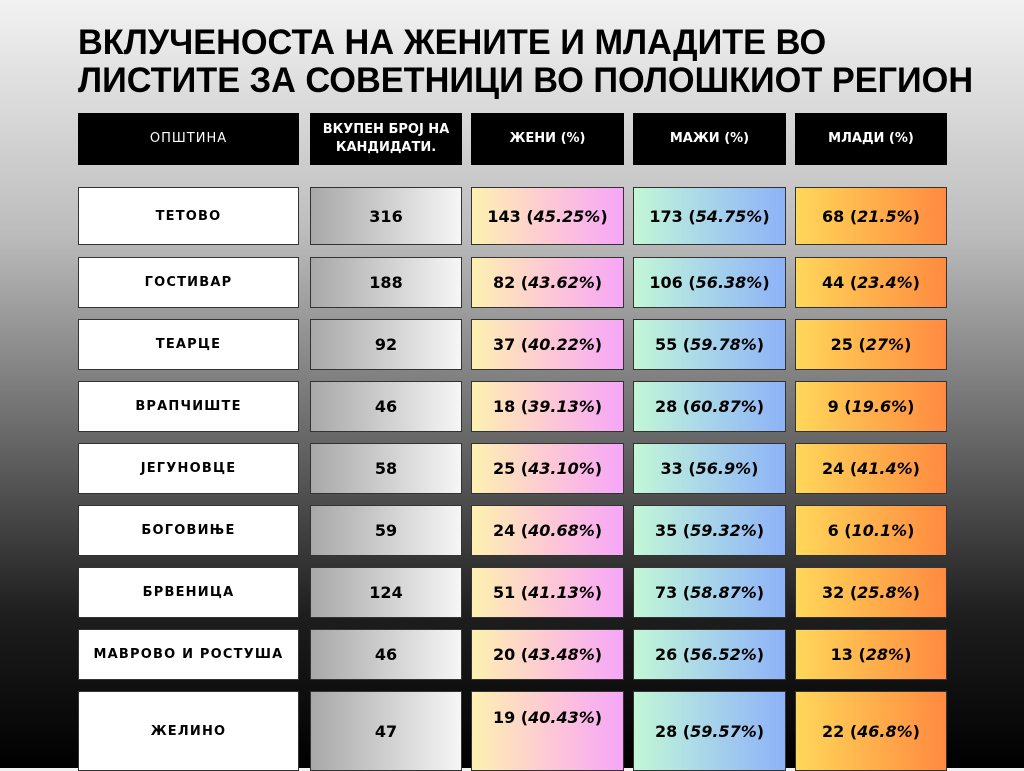  Describe the element at coordinates (885, 216) in the screenshot. I see `youth-percent: 21.5%` at that location.